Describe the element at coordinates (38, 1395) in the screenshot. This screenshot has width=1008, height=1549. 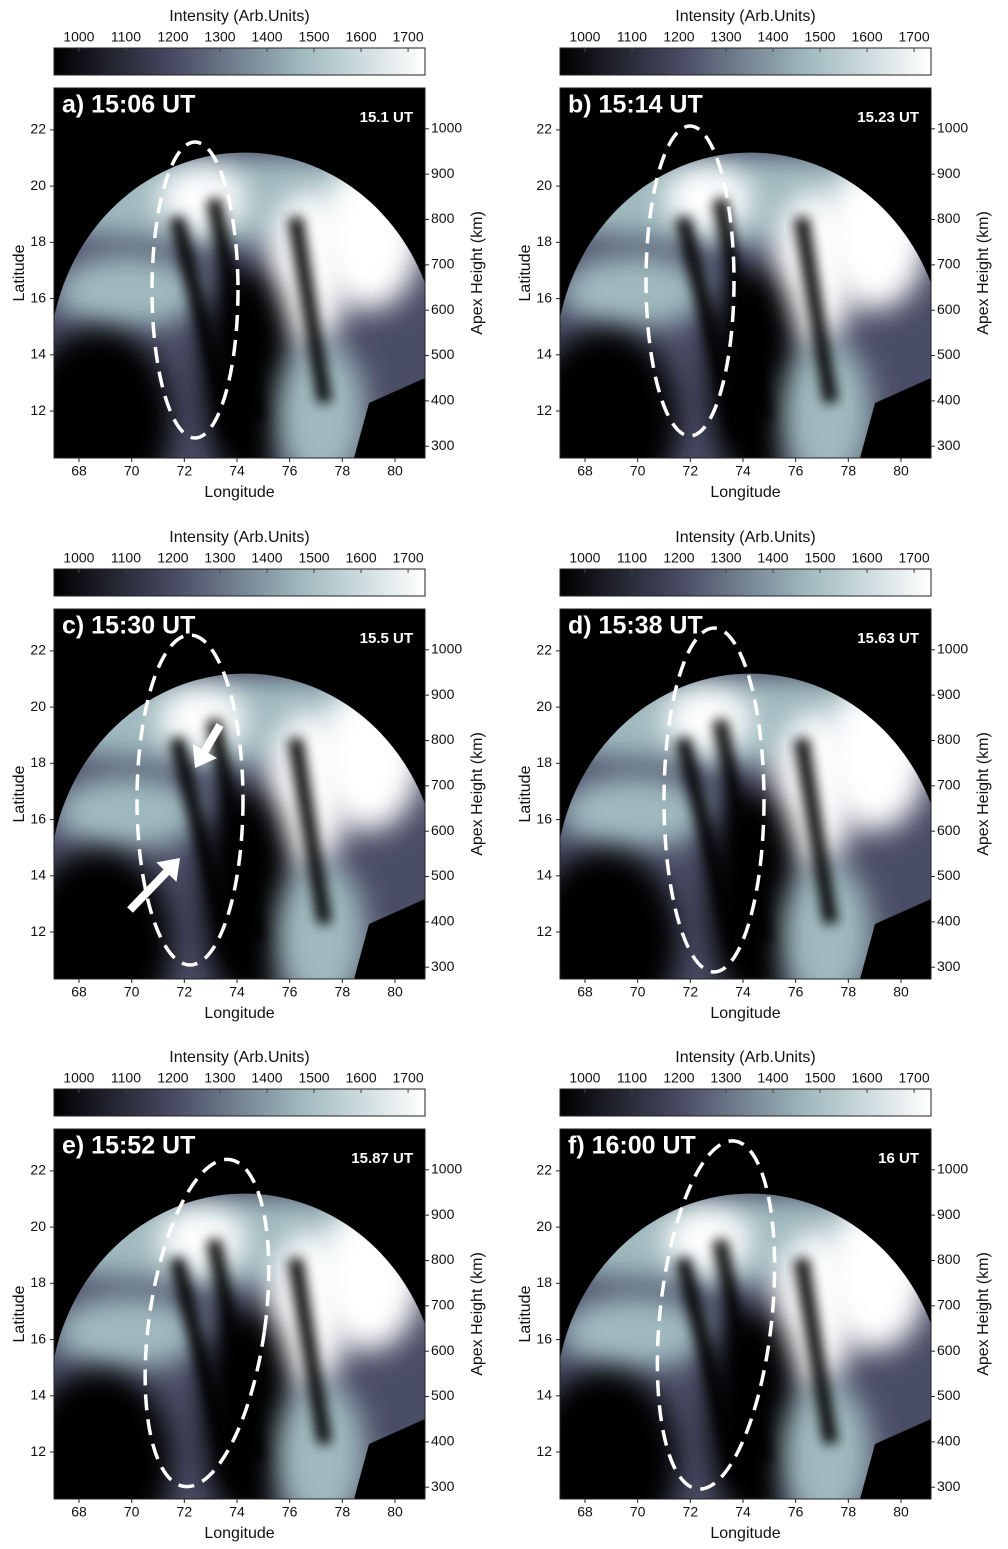
I see `y-tick-label: 14` at that location.